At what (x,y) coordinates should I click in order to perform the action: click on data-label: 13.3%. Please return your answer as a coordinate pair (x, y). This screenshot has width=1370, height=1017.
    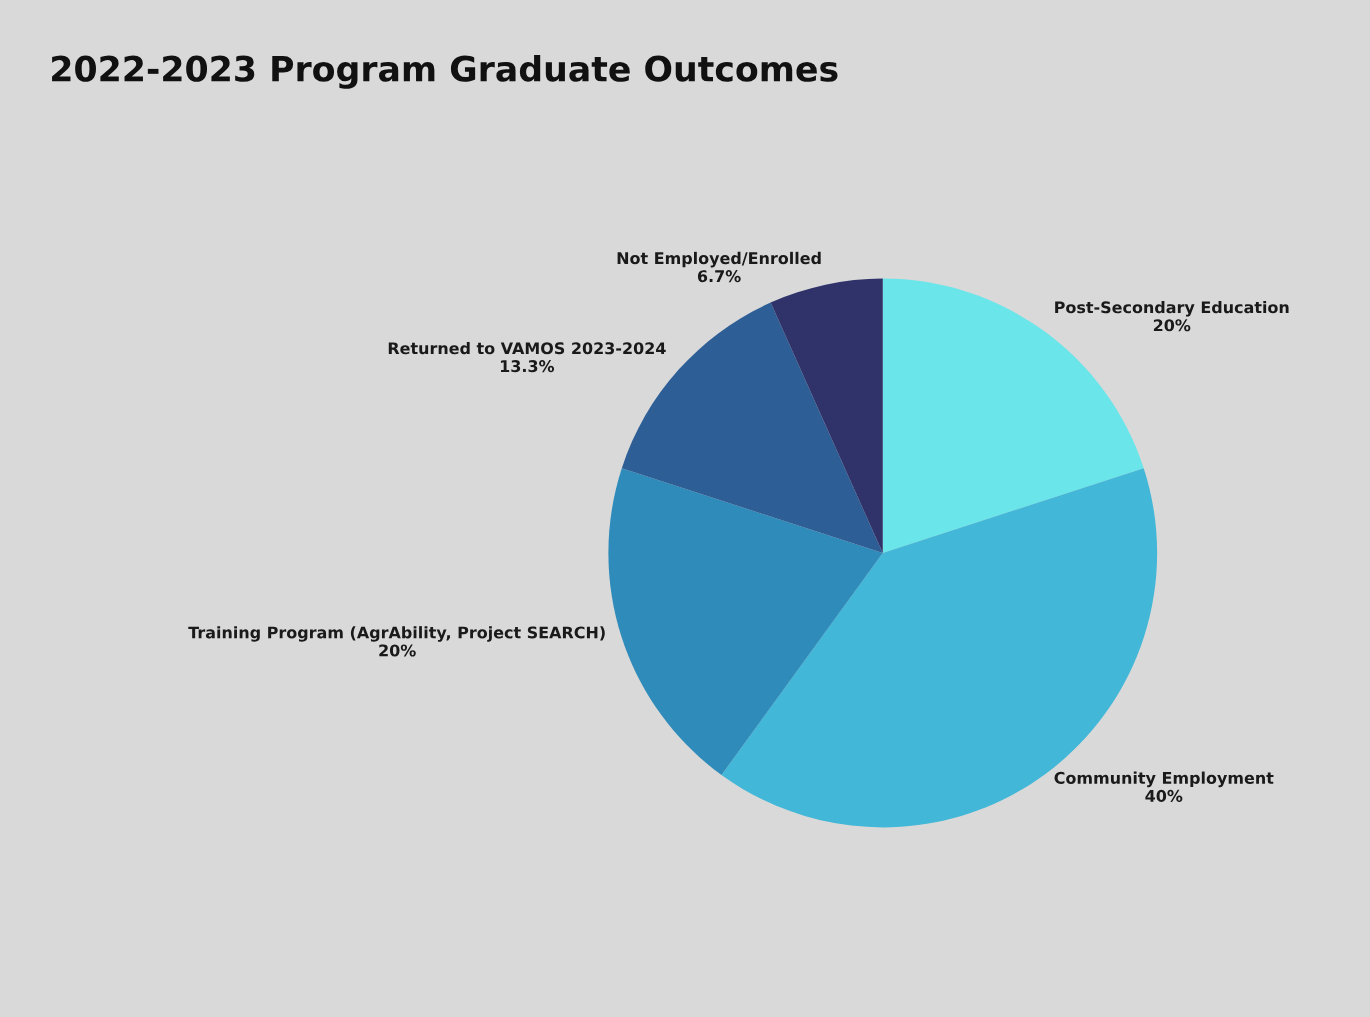
    Looking at the image, I should click on (527, 366).